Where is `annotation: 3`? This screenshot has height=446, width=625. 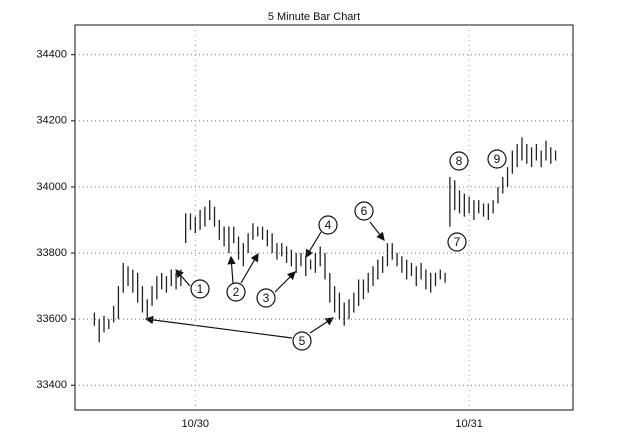
annotation: 3 is located at coordinates (266, 298).